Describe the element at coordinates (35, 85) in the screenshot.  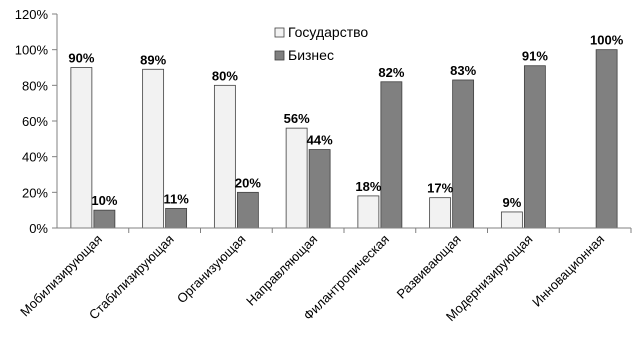
I see `y-tick-label: 80%` at that location.